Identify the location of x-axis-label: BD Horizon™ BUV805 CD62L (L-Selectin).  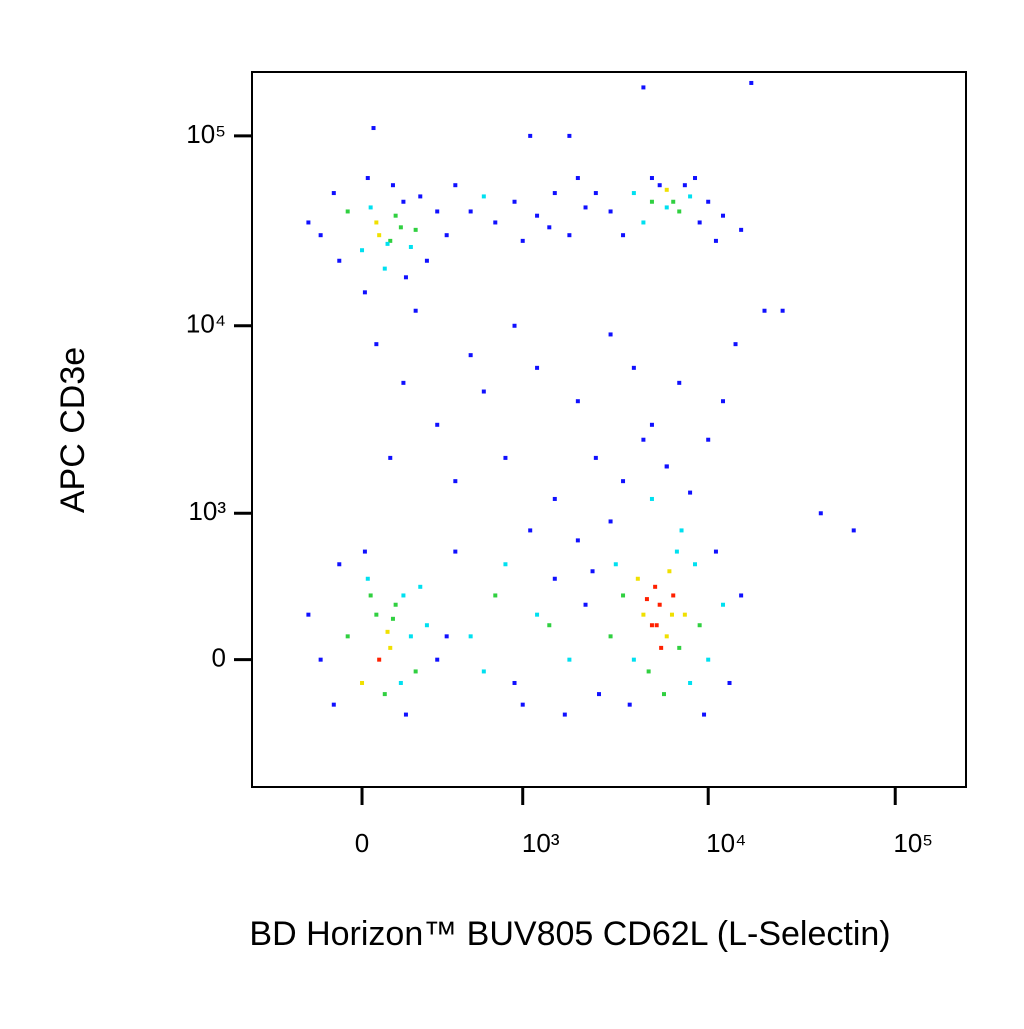
(569, 934).